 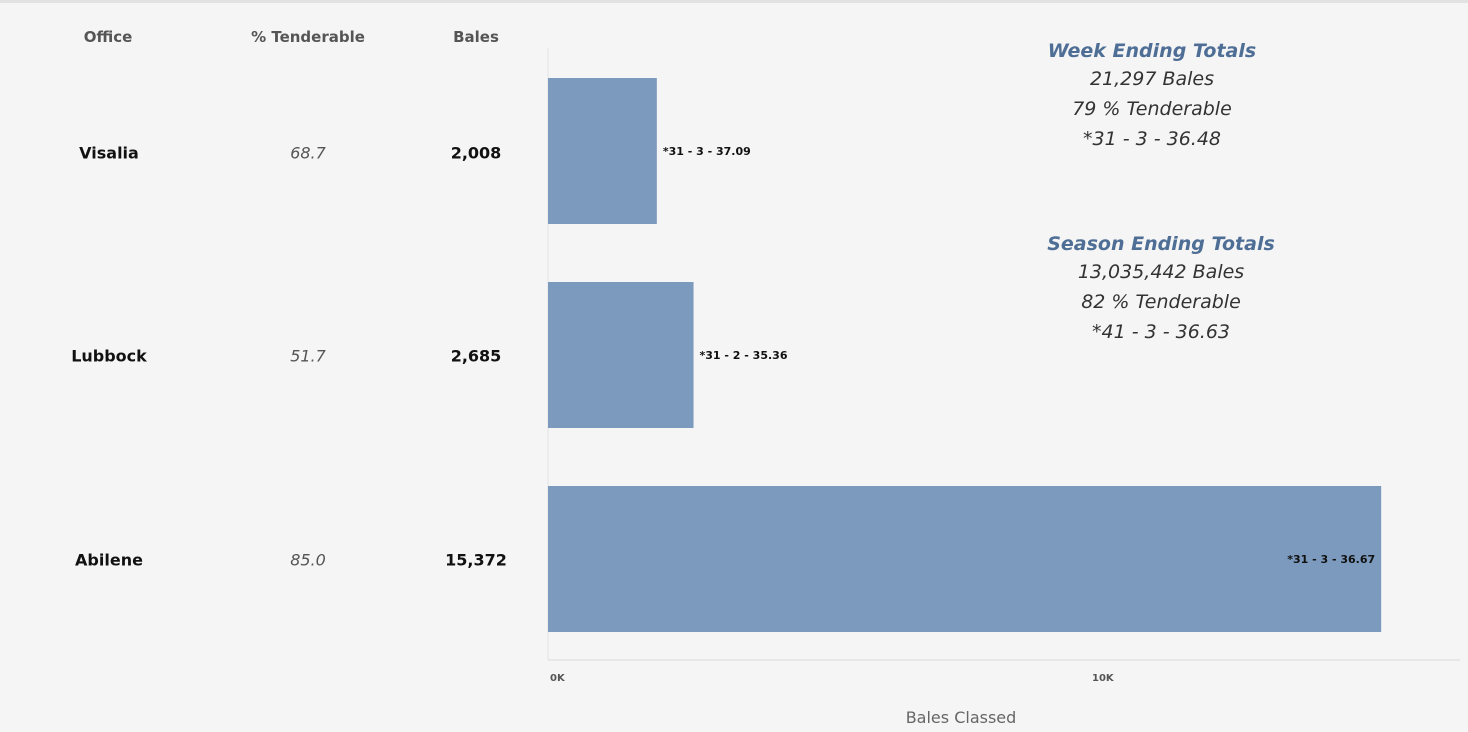 I want to click on office-label: Lubbock, so click(x=109, y=356).